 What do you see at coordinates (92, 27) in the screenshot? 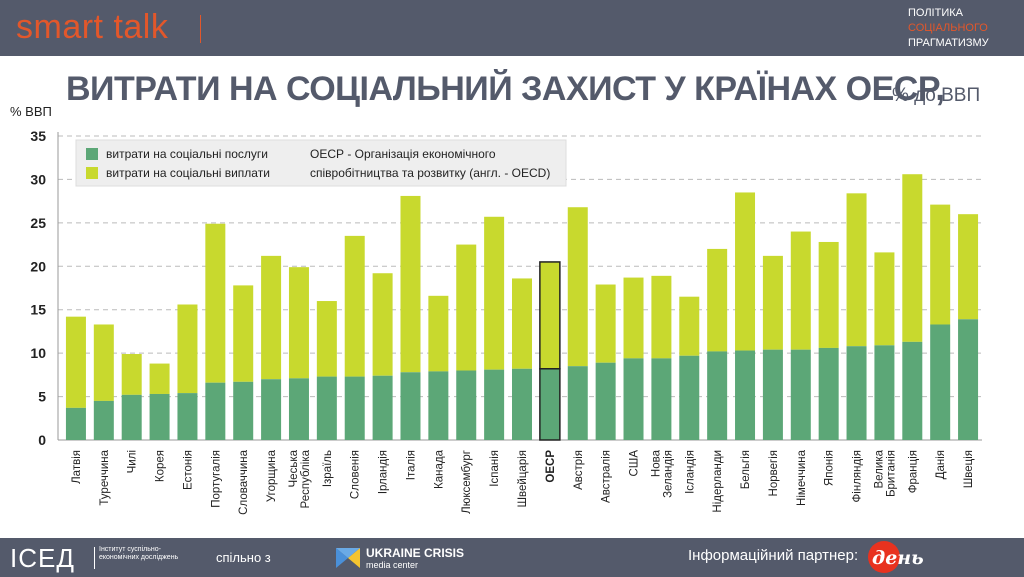
I see `brand-logo: smart talk` at bounding box center [92, 27].